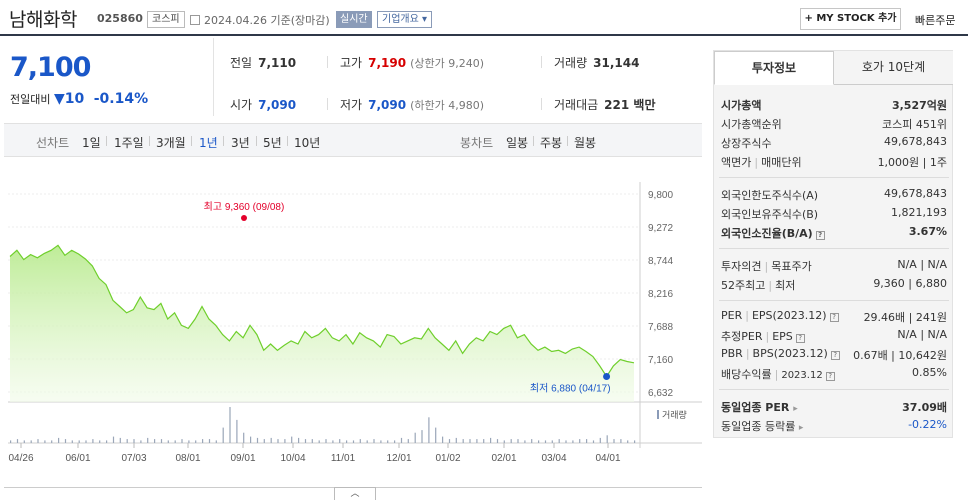 The width and height of the screenshot is (968, 500). What do you see at coordinates (893, 68) in the screenshot?
I see `tab-quote-10: 호가 10단계` at bounding box center [893, 68].